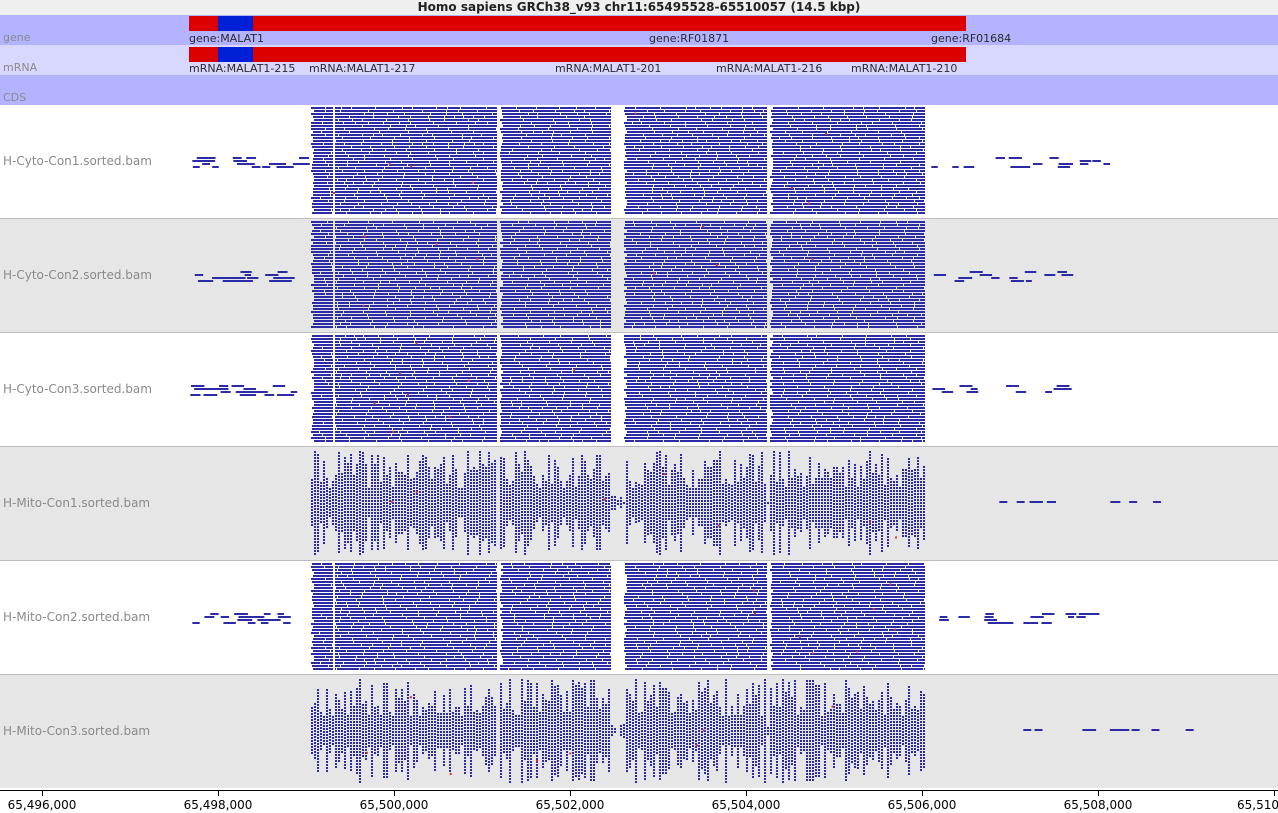 The width and height of the screenshot is (1278, 813). I want to click on mrna-feature-bar, so click(577, 54).